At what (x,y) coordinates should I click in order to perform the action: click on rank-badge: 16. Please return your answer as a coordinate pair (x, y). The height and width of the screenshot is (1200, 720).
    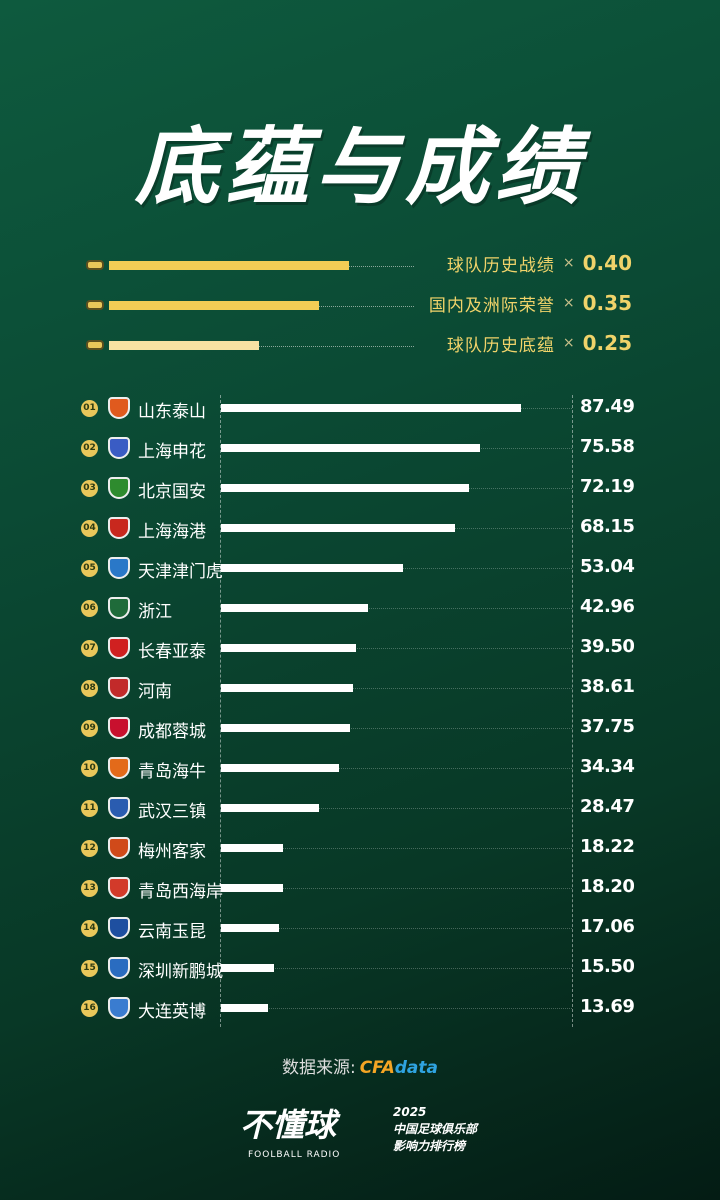
    Looking at the image, I should click on (89, 1008).